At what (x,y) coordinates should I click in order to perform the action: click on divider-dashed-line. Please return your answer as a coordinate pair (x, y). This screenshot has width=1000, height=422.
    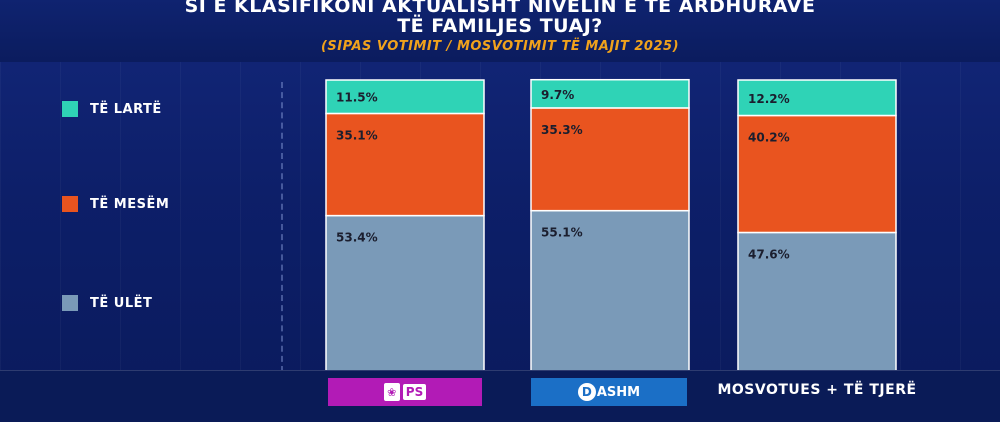
    Looking at the image, I should click on (282, 227).